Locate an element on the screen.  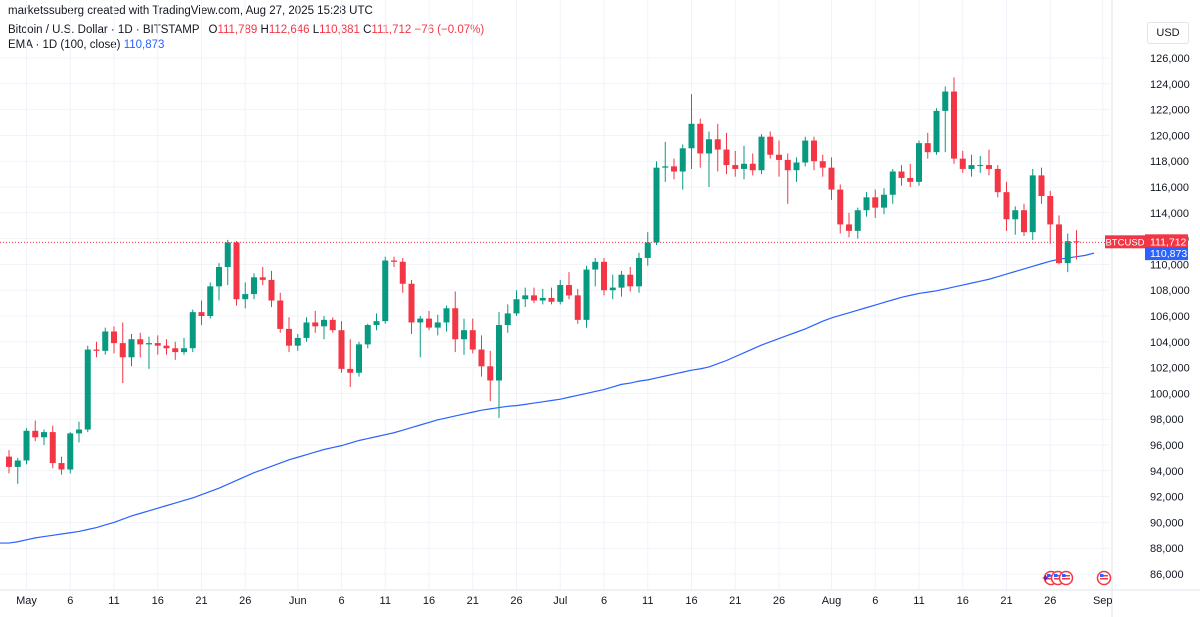
x-tick-label: May is located at coordinates (26, 601).